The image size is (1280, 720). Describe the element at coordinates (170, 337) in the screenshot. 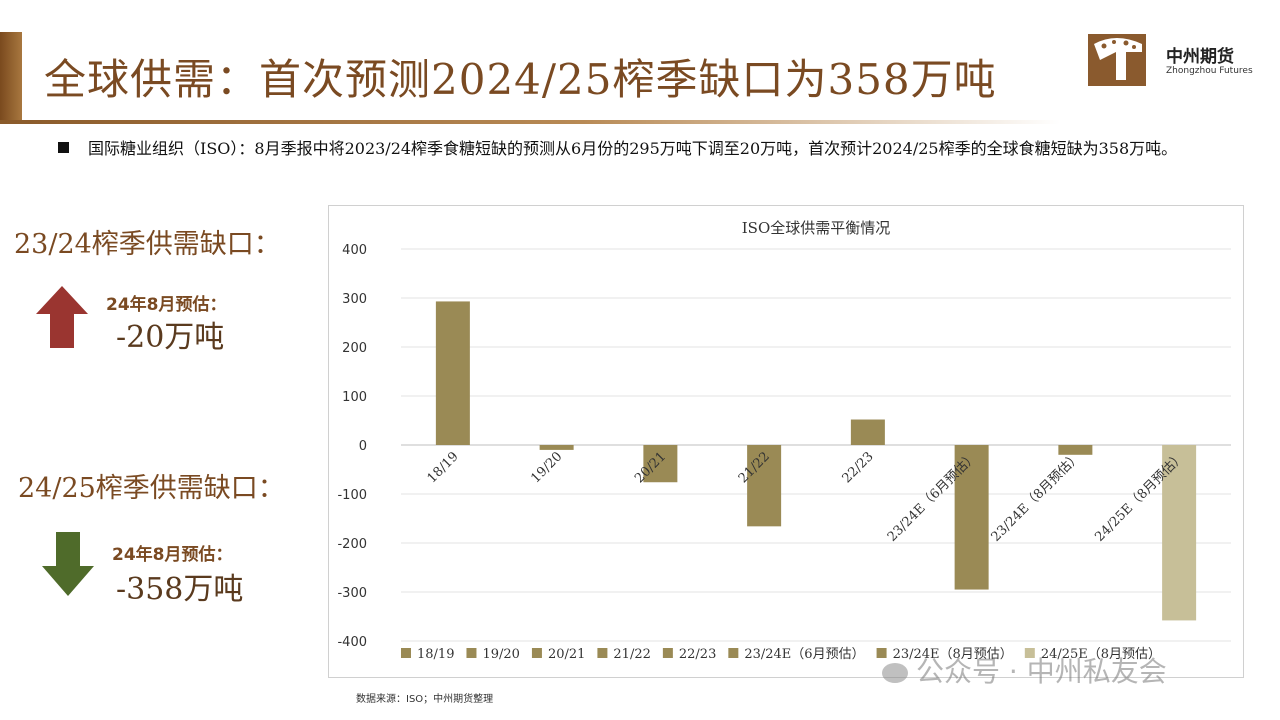

I see `estimate-value-2324: -20万吨` at that location.